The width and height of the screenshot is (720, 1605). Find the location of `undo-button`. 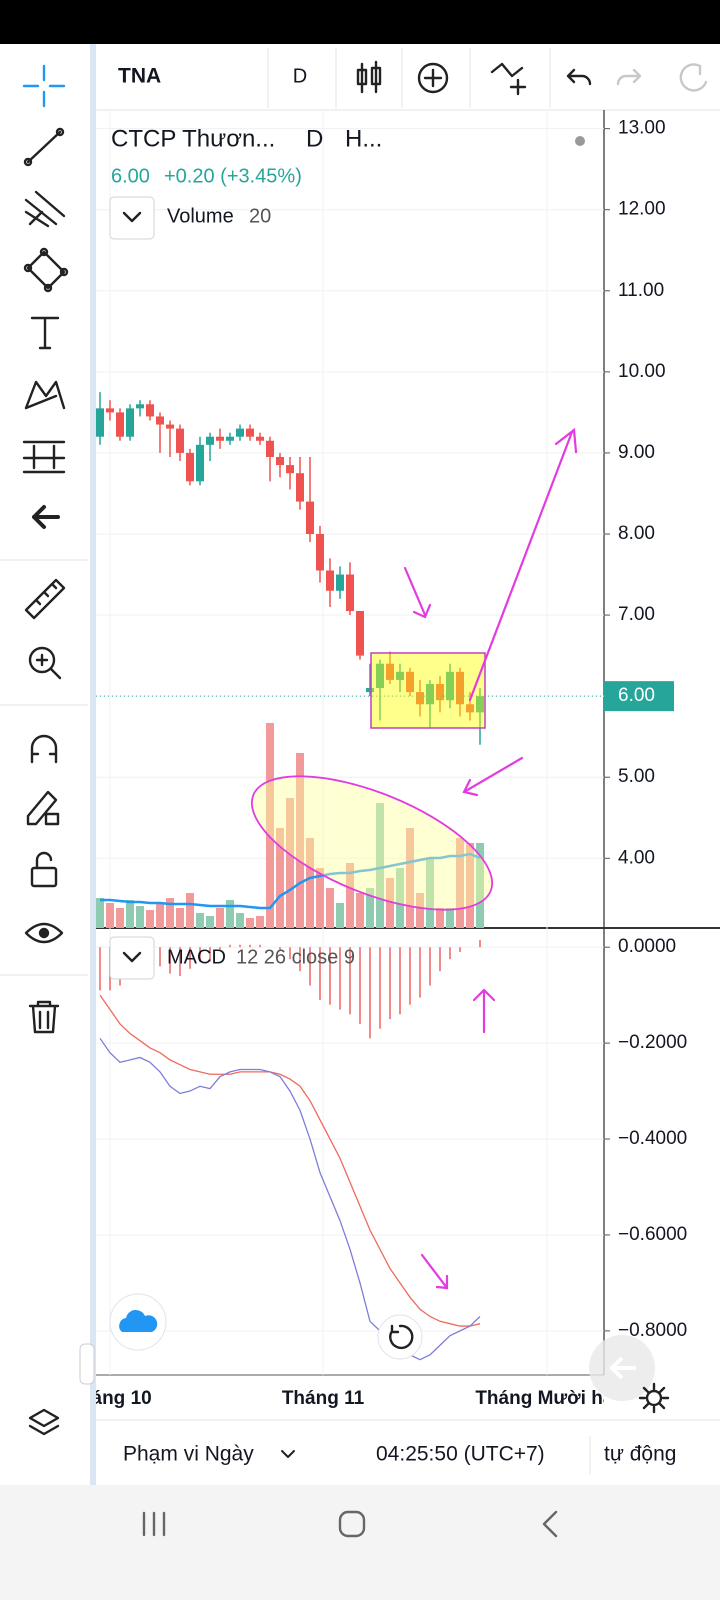

undo-button is located at coordinates (579, 77).